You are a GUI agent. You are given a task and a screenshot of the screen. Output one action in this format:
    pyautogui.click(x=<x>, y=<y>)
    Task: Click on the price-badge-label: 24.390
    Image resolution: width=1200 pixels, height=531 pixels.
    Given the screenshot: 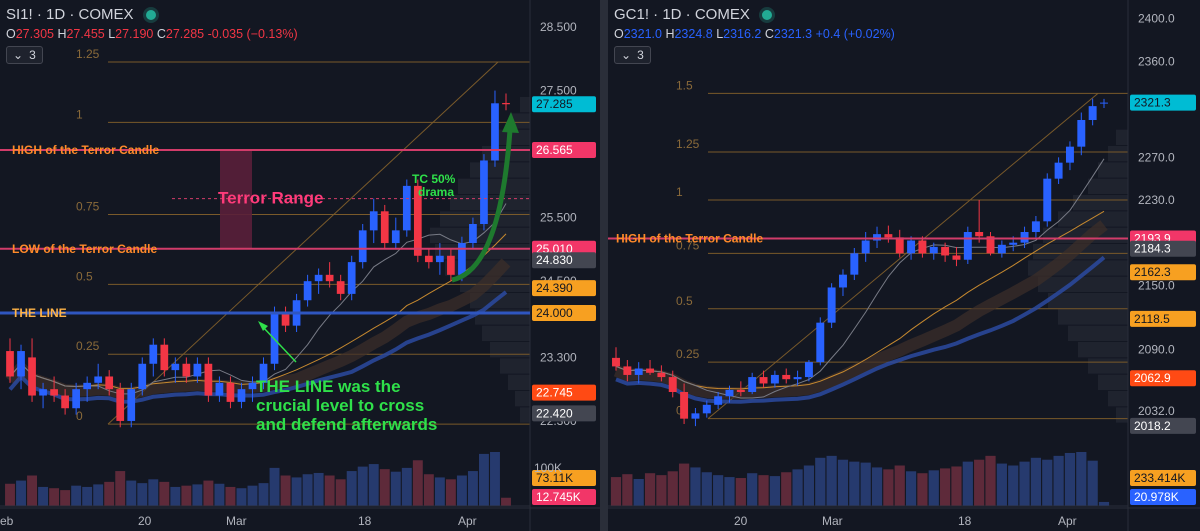 What is the action you would take?
    pyautogui.click(x=554, y=288)
    